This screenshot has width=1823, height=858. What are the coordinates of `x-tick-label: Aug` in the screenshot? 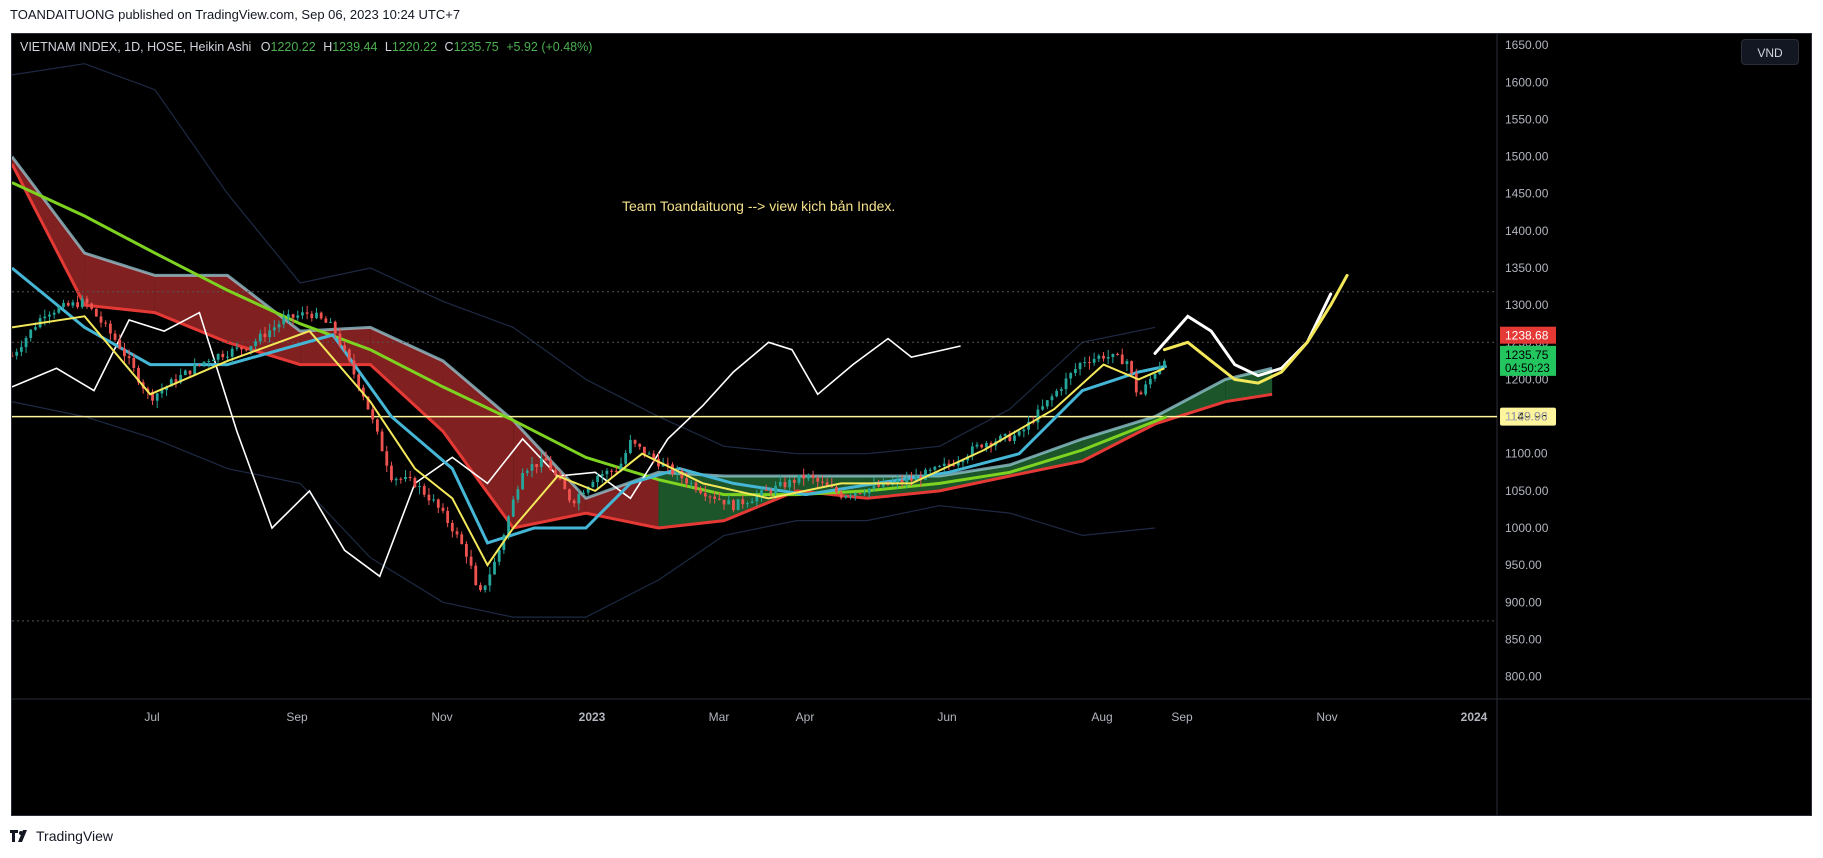 It's located at (1101, 717).